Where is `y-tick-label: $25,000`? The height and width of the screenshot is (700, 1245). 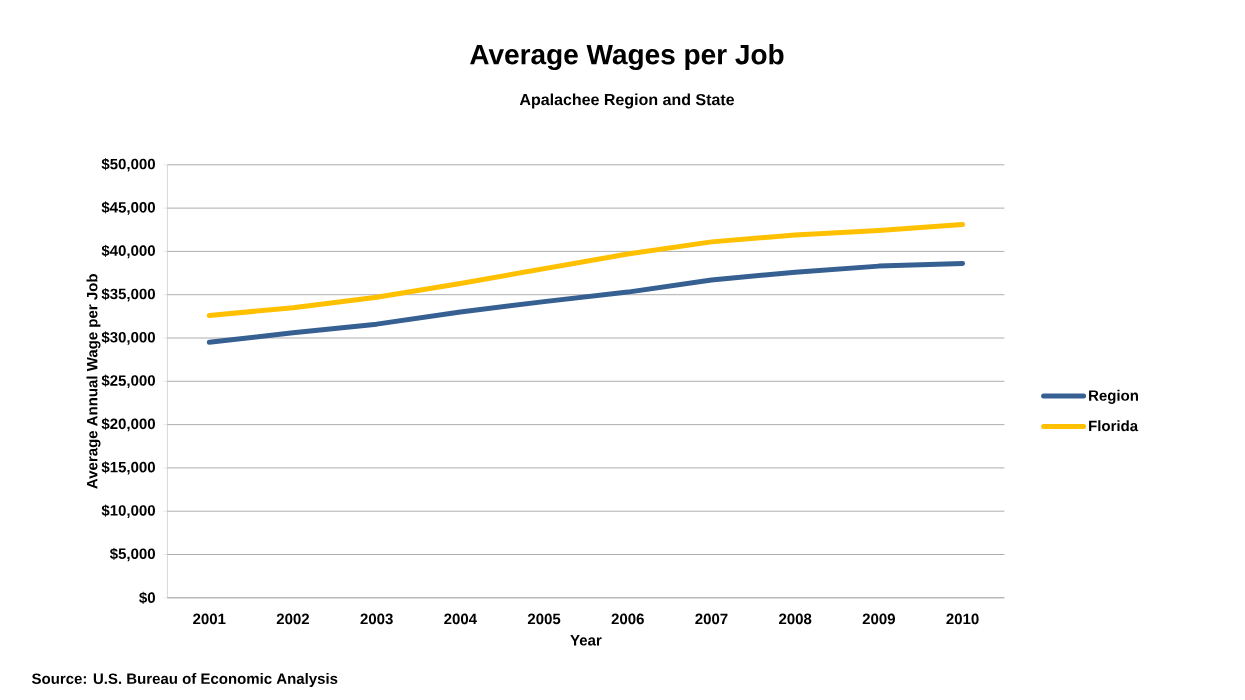 y-tick-label: $25,000 is located at coordinates (128, 381).